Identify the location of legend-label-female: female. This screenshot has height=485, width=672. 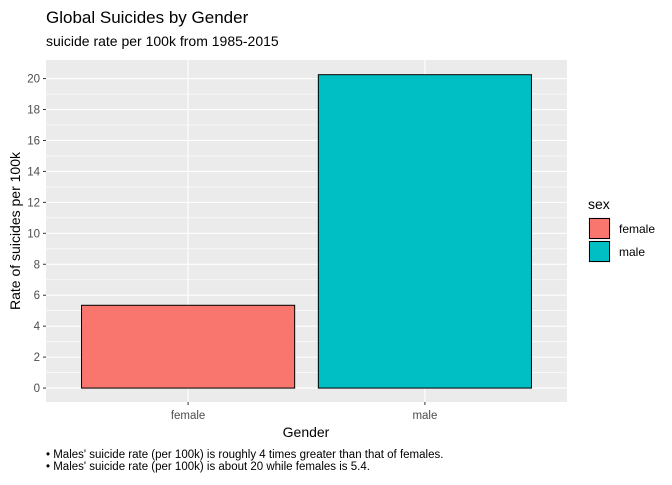
(637, 229).